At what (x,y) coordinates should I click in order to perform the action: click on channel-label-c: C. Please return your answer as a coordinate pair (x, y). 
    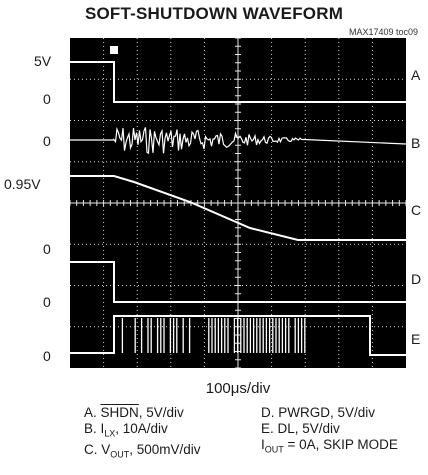
    Looking at the image, I should click on (416, 210).